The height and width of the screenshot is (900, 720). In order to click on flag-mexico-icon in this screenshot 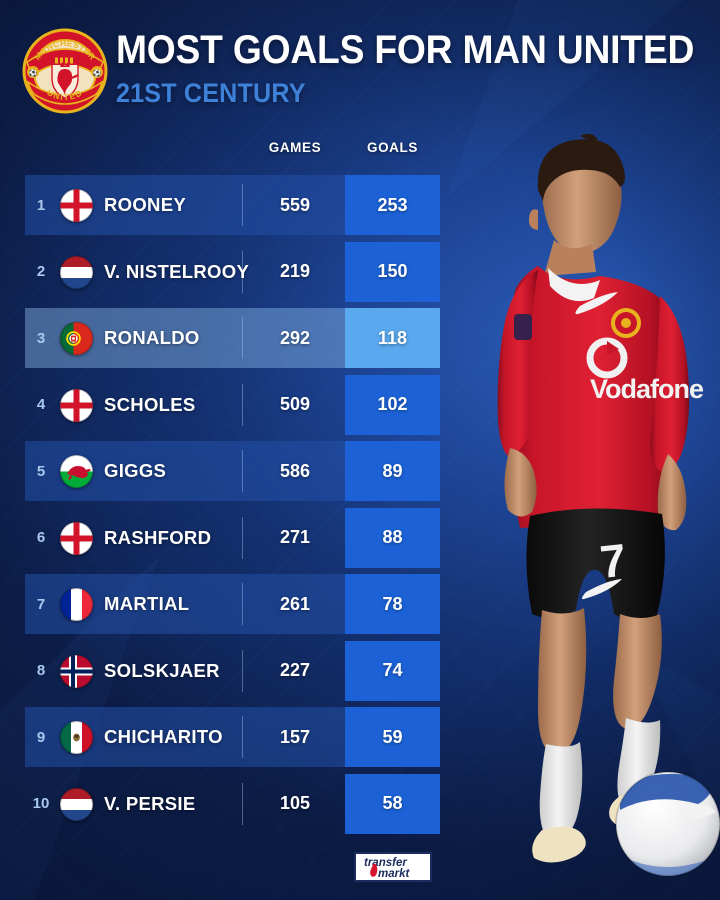, I will do `click(76, 737)`.